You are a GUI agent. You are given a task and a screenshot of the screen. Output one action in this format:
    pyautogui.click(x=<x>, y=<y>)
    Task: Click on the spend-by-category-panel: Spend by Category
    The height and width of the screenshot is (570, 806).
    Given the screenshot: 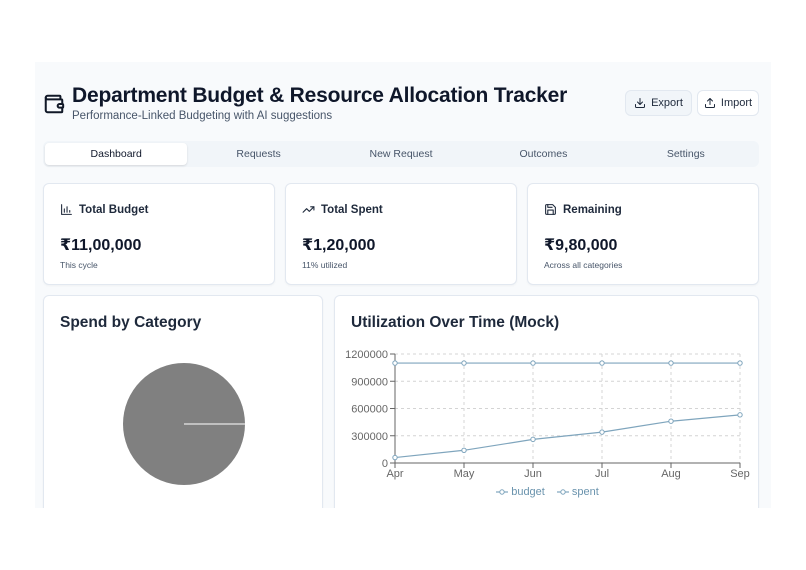 What is the action you would take?
    pyautogui.click(x=183, y=401)
    